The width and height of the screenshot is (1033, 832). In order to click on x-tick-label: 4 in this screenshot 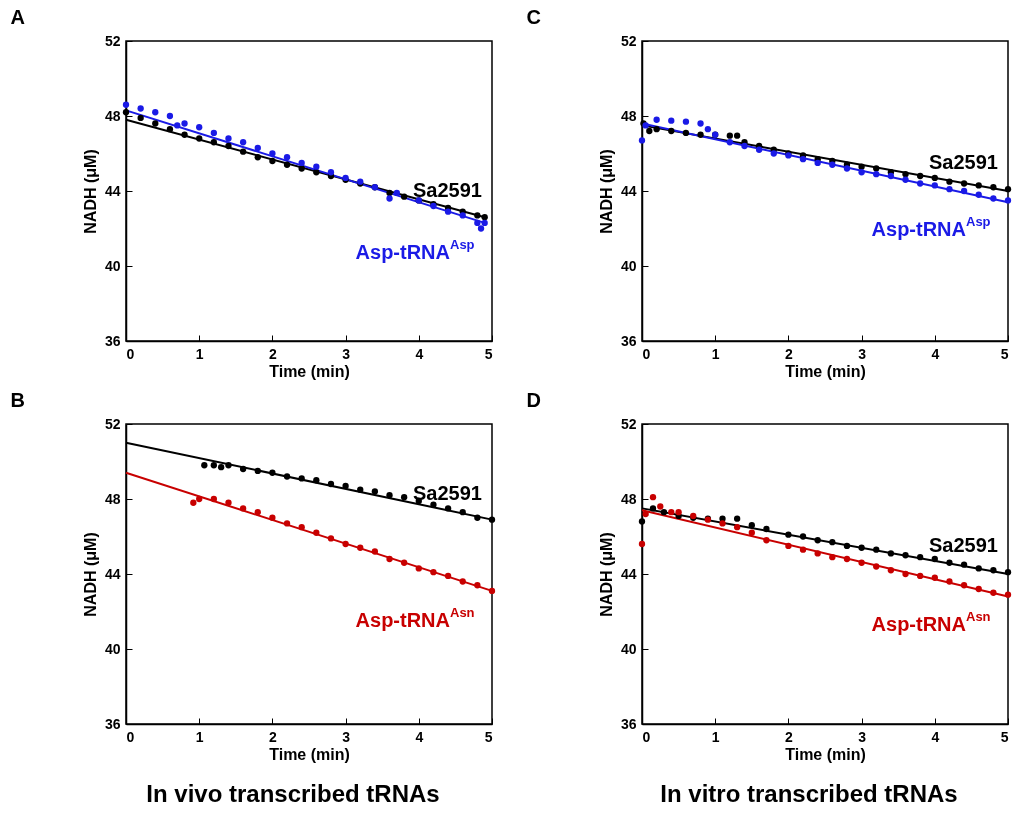, I will do `click(935, 353)`.